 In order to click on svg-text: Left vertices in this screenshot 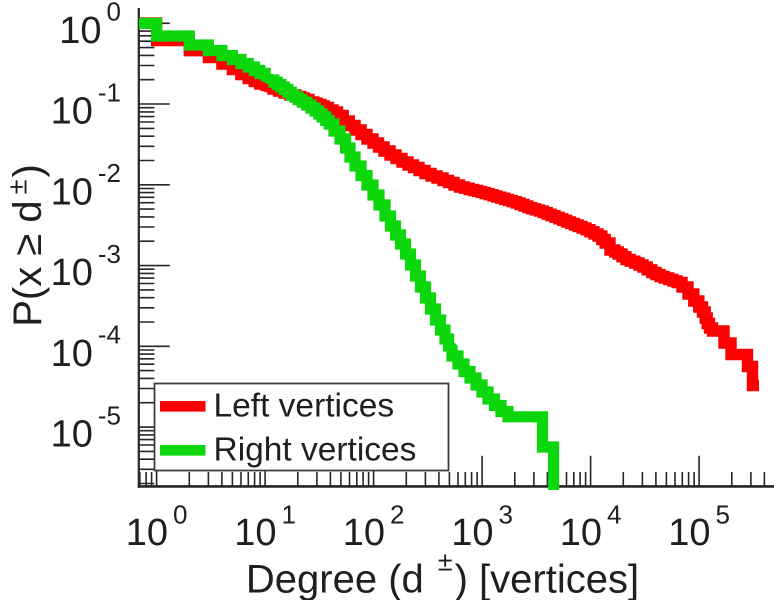, I will do `click(304, 406)`.